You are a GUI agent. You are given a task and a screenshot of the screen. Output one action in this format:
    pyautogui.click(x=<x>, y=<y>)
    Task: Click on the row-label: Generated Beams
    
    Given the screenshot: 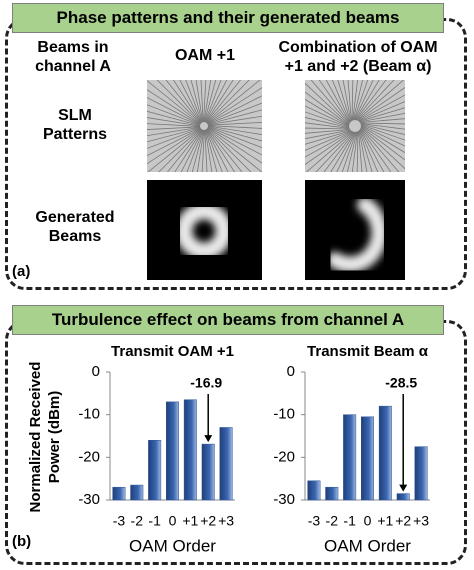 What is the action you would take?
    pyautogui.click(x=75, y=227)
    